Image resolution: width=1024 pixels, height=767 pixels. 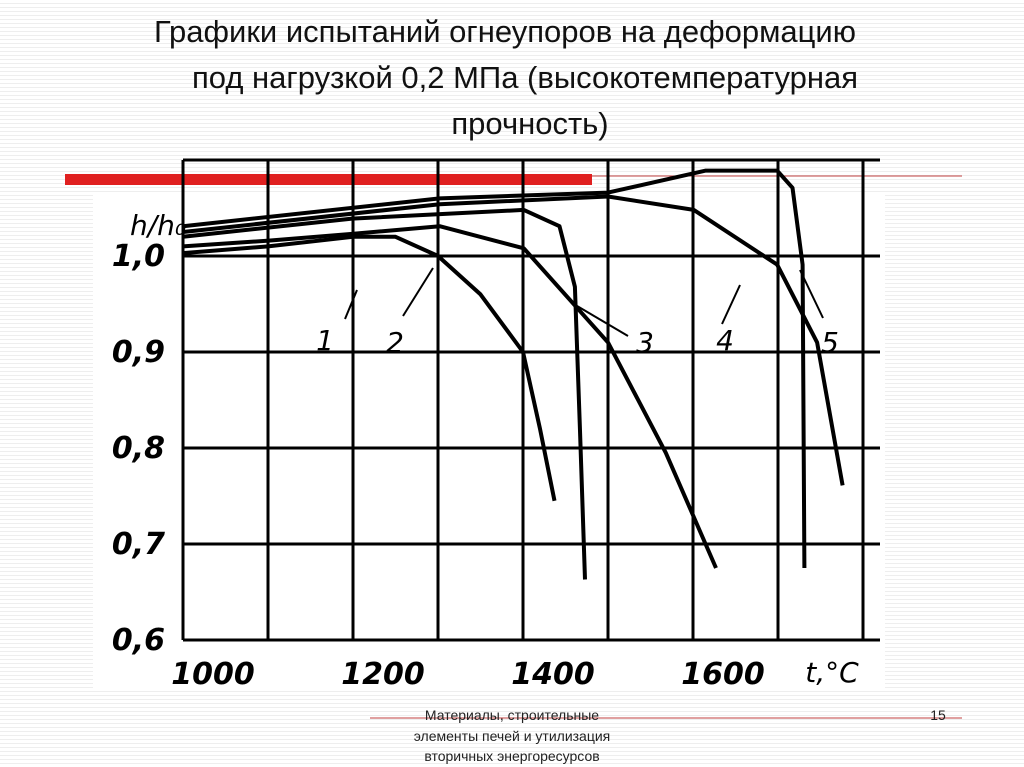 What do you see at coordinates (395, 342) in the screenshot?
I see `curve-label: 2` at bounding box center [395, 342].